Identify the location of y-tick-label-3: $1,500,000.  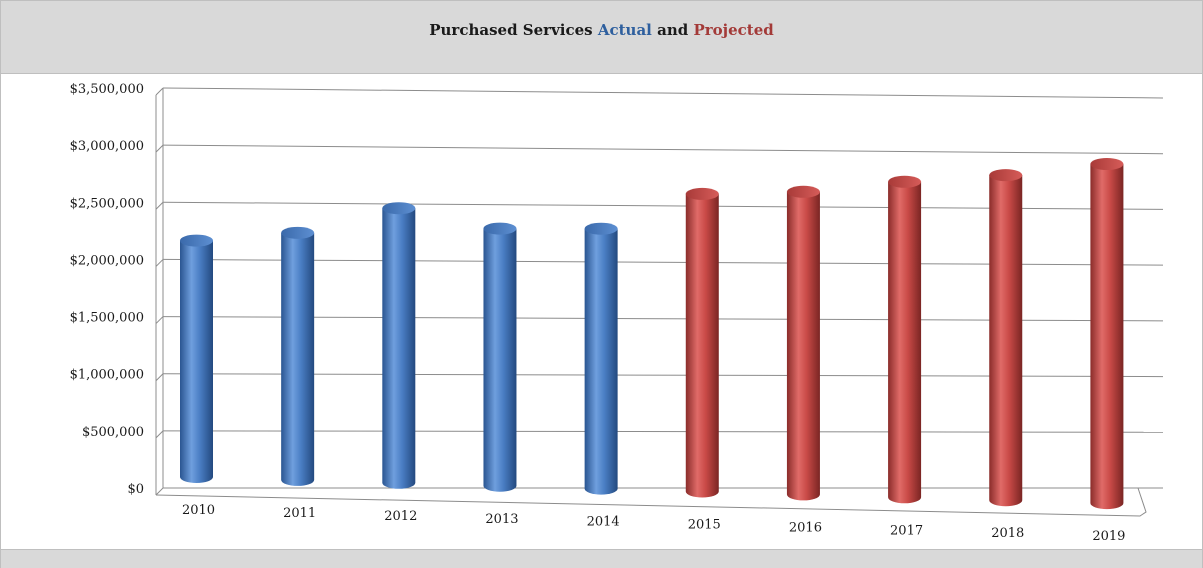
(107, 318).